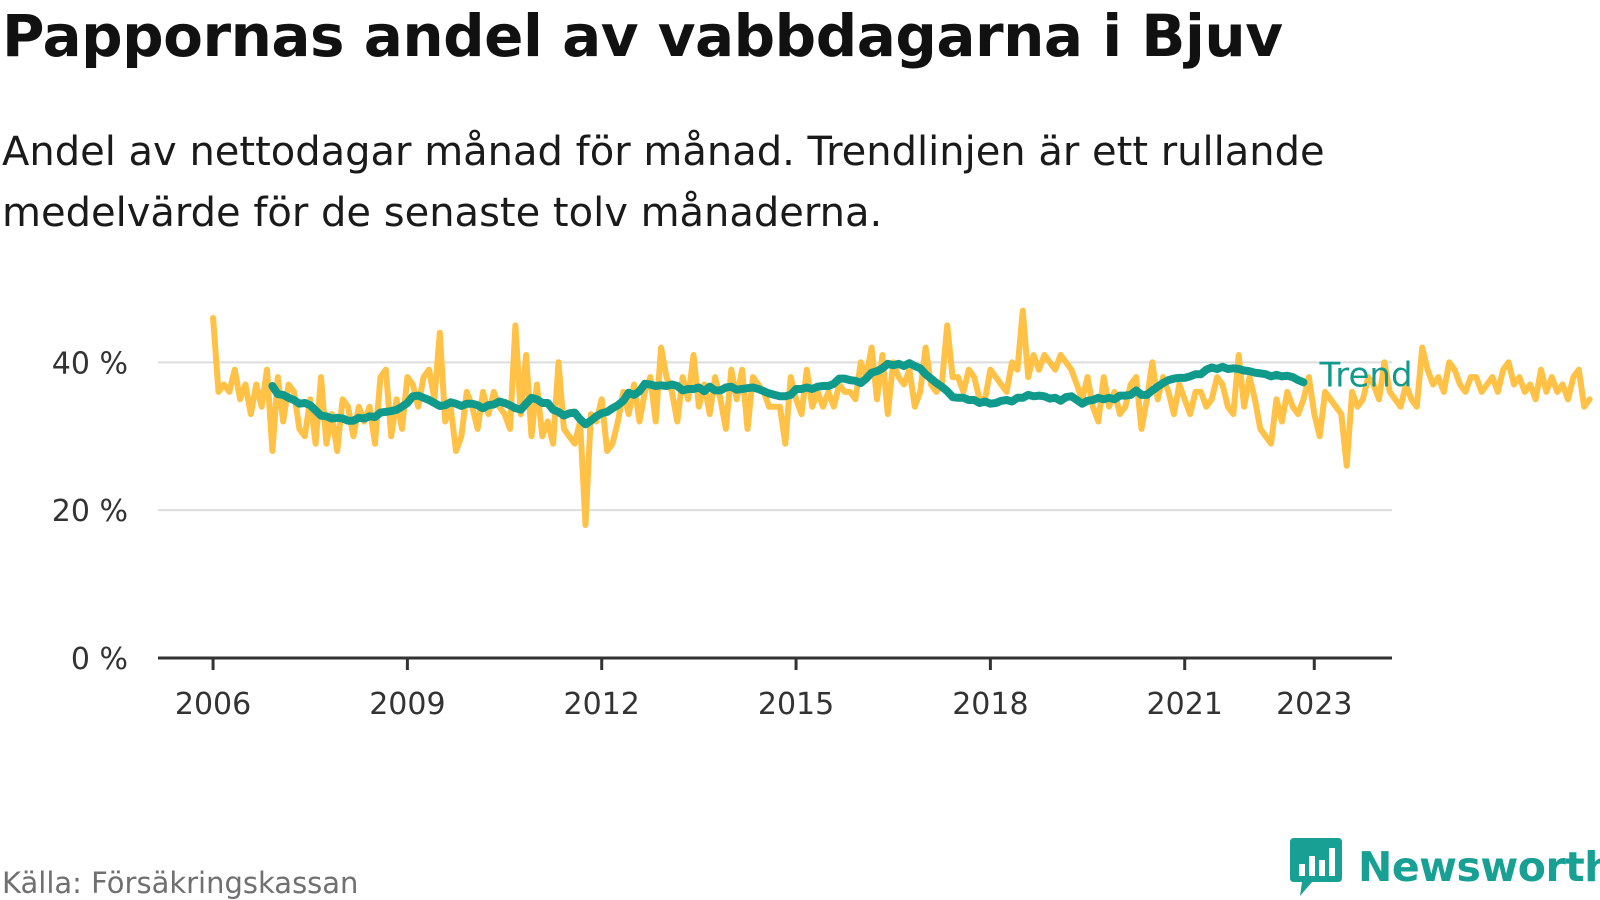 This screenshot has width=1600, height=900. I want to click on bar-chart-speech-bubble-icon, so click(1316, 867).